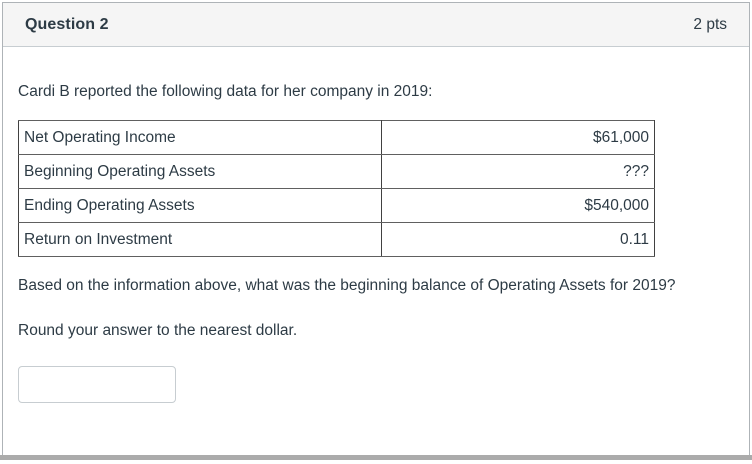 Image resolution: width=752 pixels, height=464 pixels. Describe the element at coordinates (376, 25) in the screenshot. I see `question-header: Question 2 2 pts` at that location.